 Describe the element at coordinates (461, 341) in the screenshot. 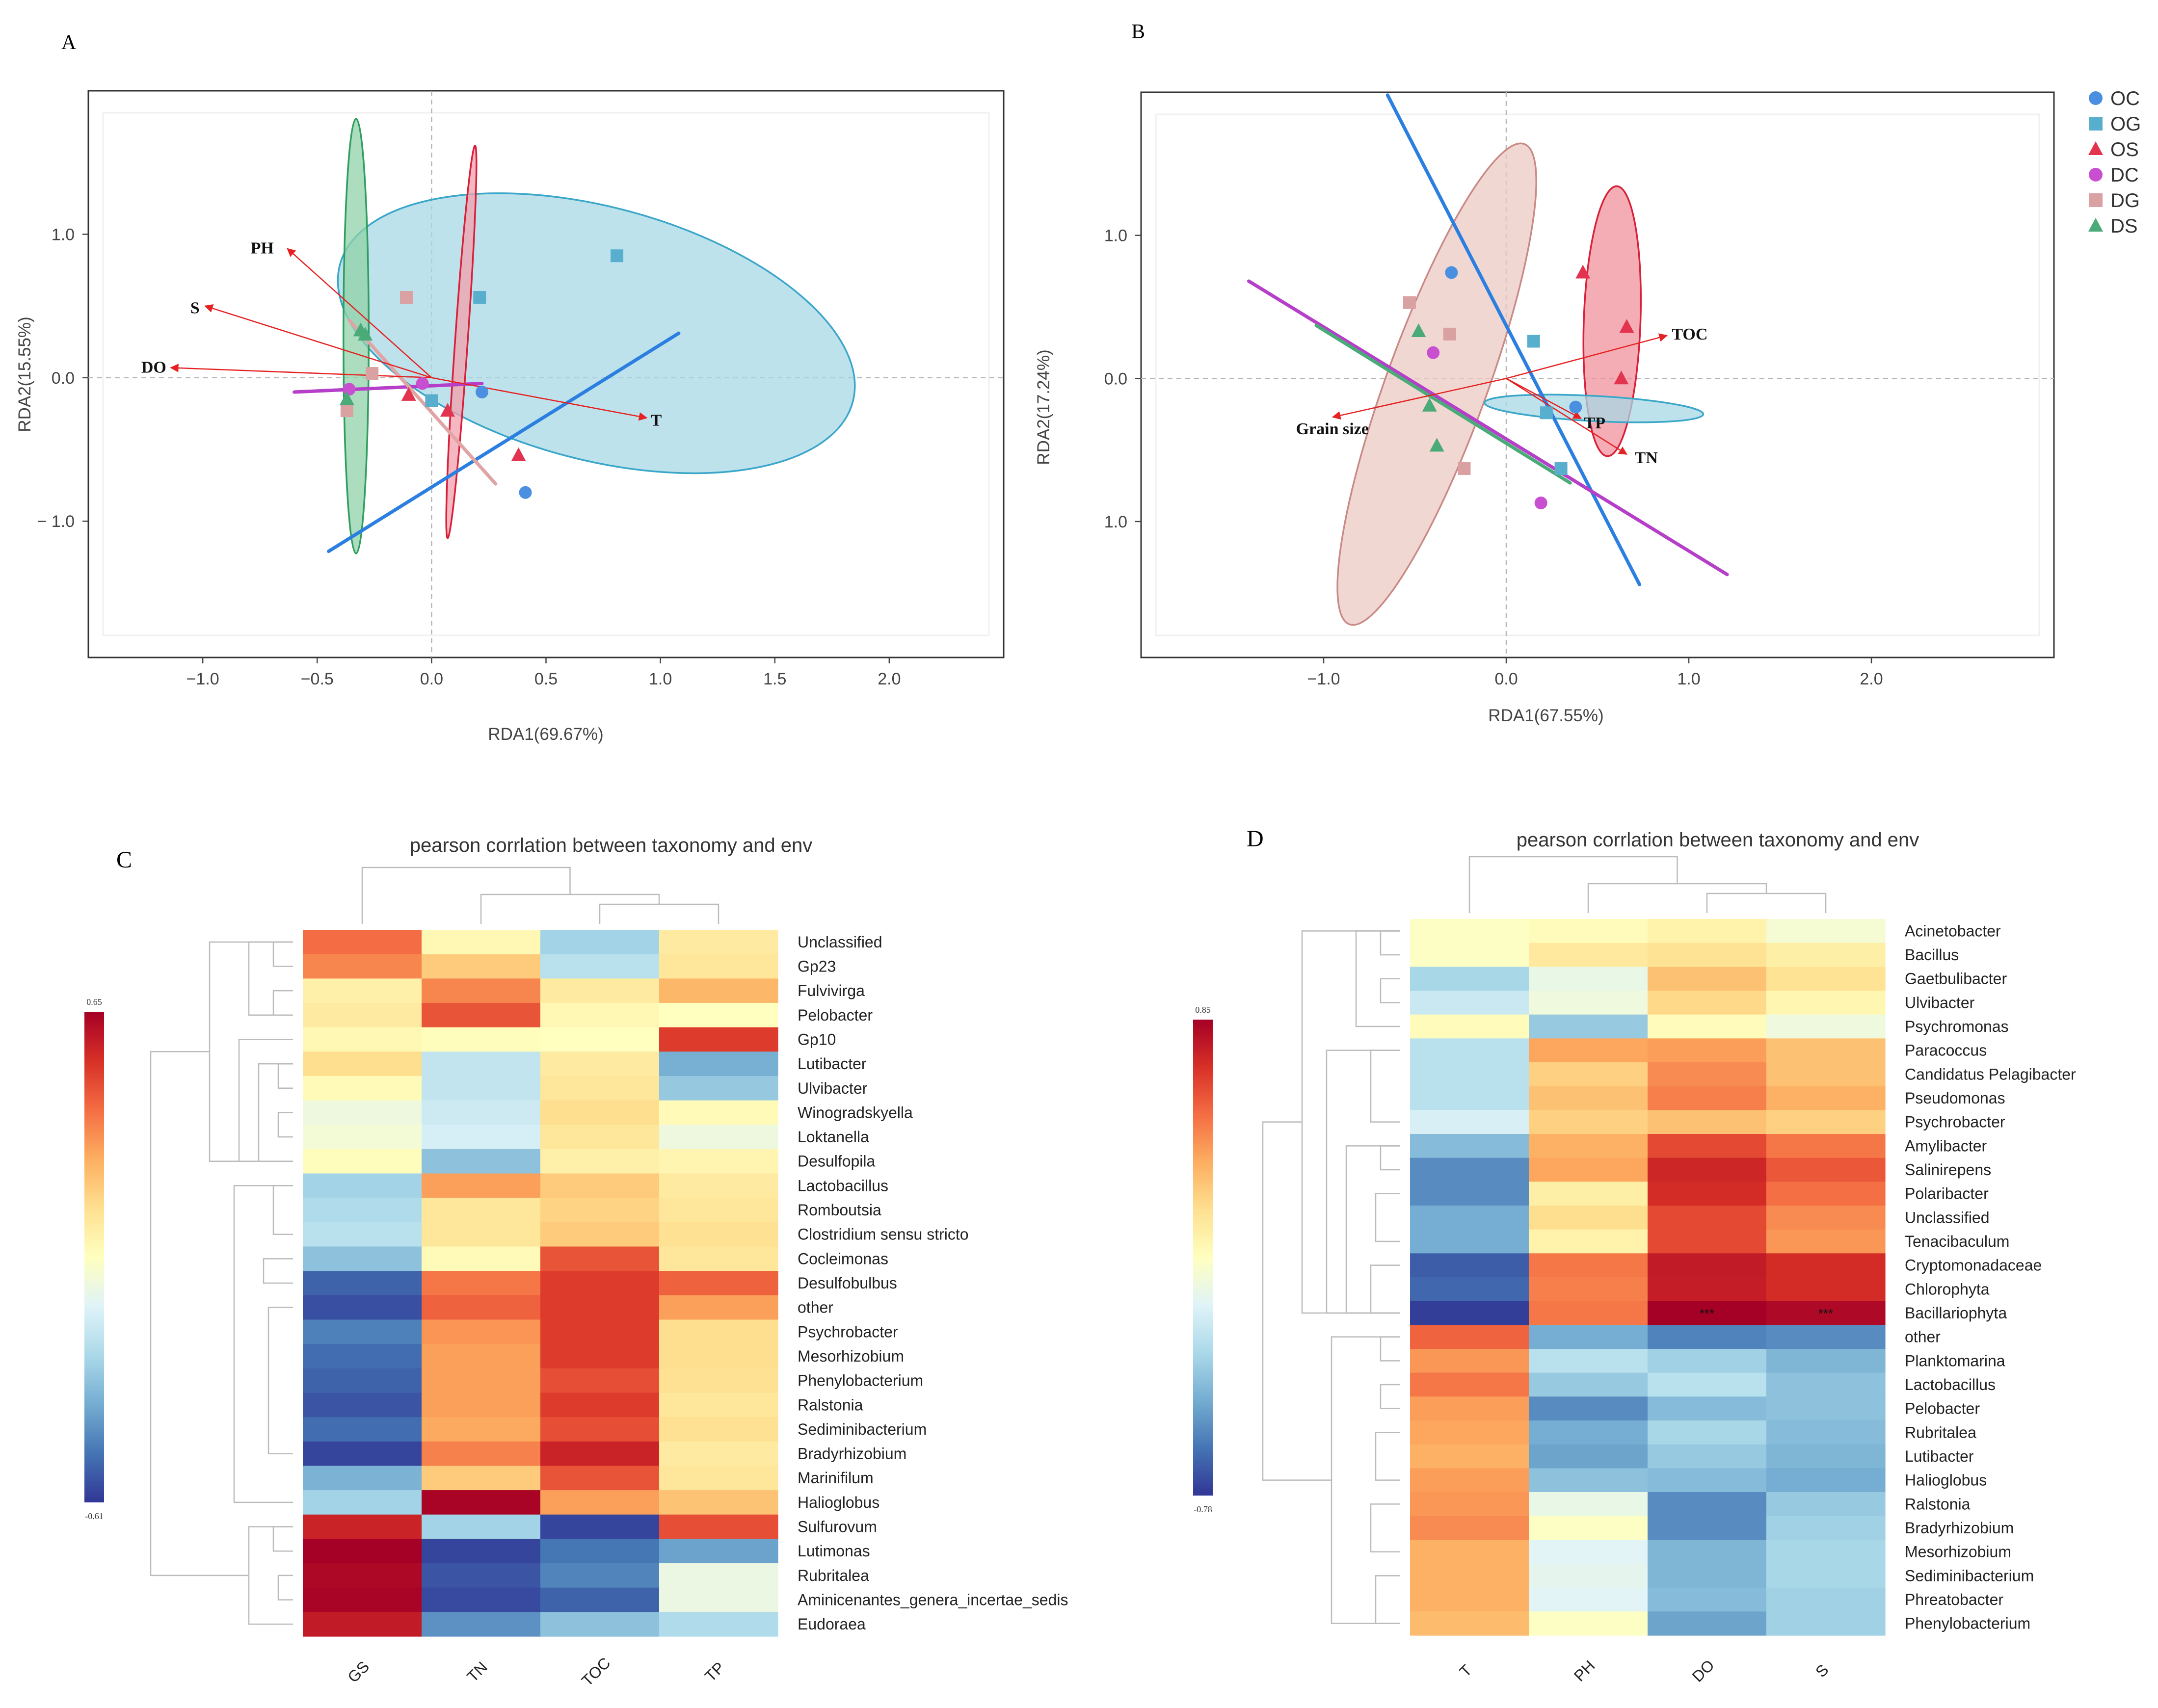

I see `confidence-ellipse-os` at that location.